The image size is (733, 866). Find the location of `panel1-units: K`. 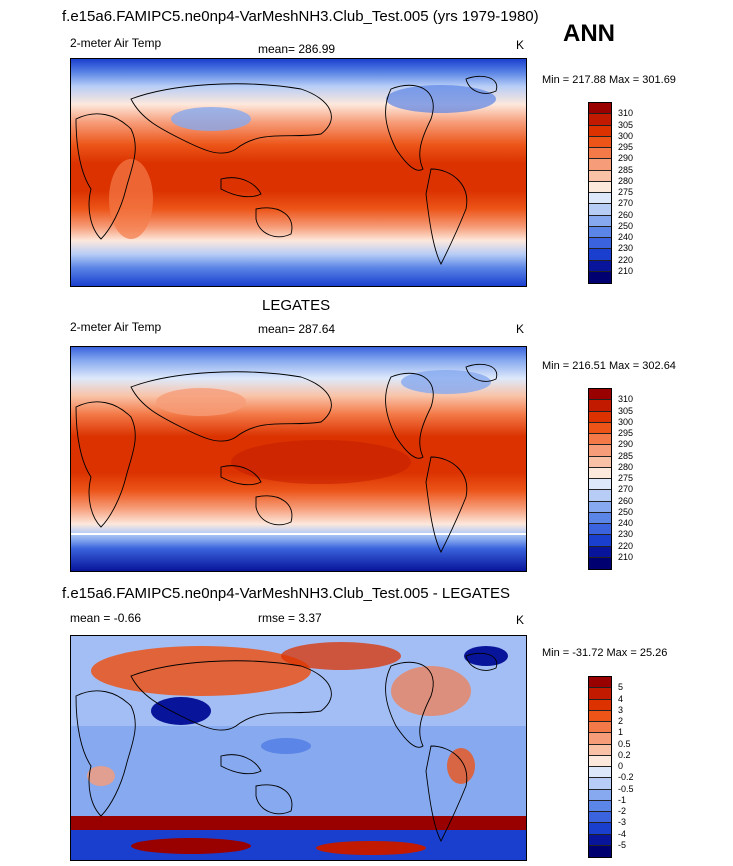

panel1-units: K is located at coordinates (520, 45).